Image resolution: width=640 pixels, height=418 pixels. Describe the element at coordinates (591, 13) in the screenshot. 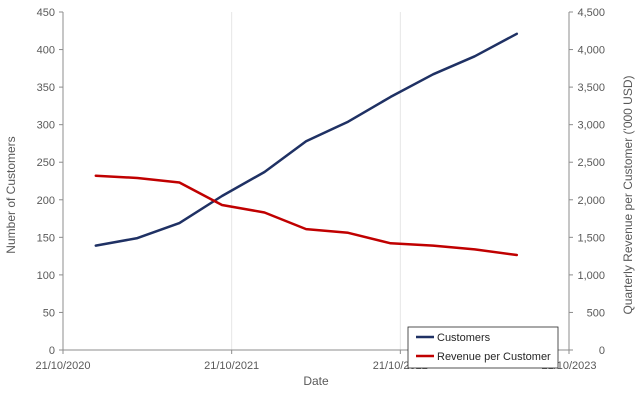

I see `y2-tick-label: 4,500` at that location.